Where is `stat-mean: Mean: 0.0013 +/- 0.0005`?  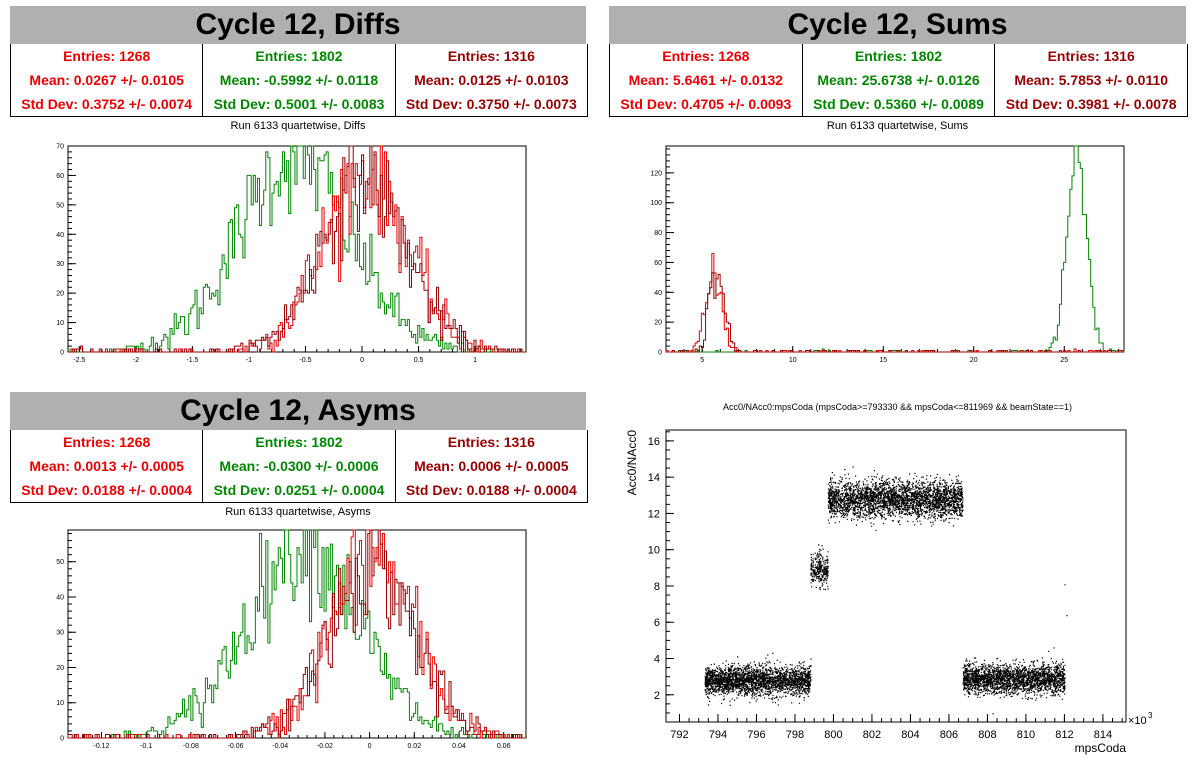 stat-mean: Mean: 0.0013 +/- 0.0005 is located at coordinates (106, 466).